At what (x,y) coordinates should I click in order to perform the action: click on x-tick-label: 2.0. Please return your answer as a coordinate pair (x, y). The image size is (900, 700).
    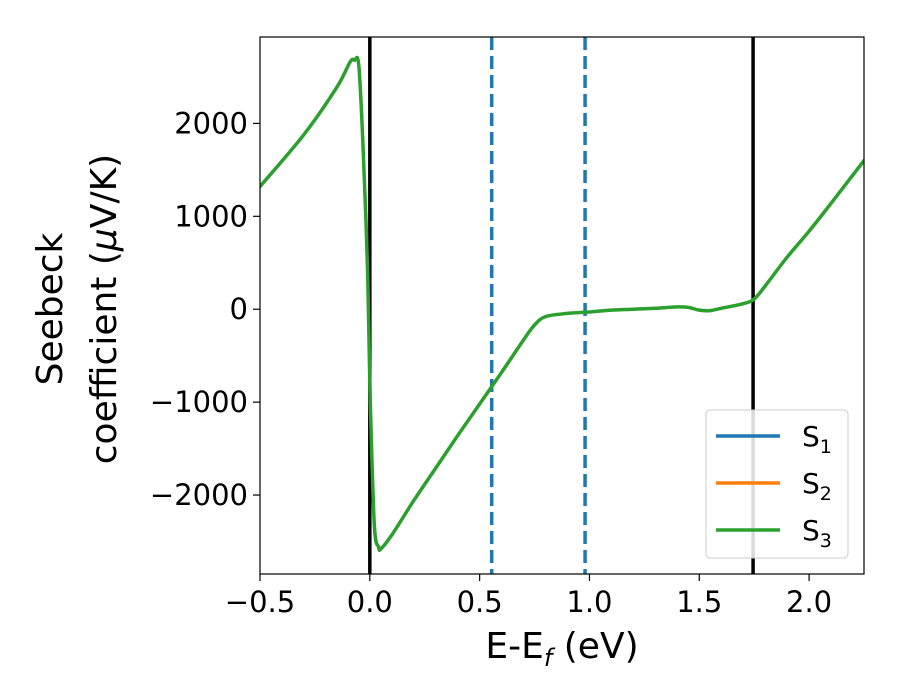
    Looking at the image, I should click on (809, 602).